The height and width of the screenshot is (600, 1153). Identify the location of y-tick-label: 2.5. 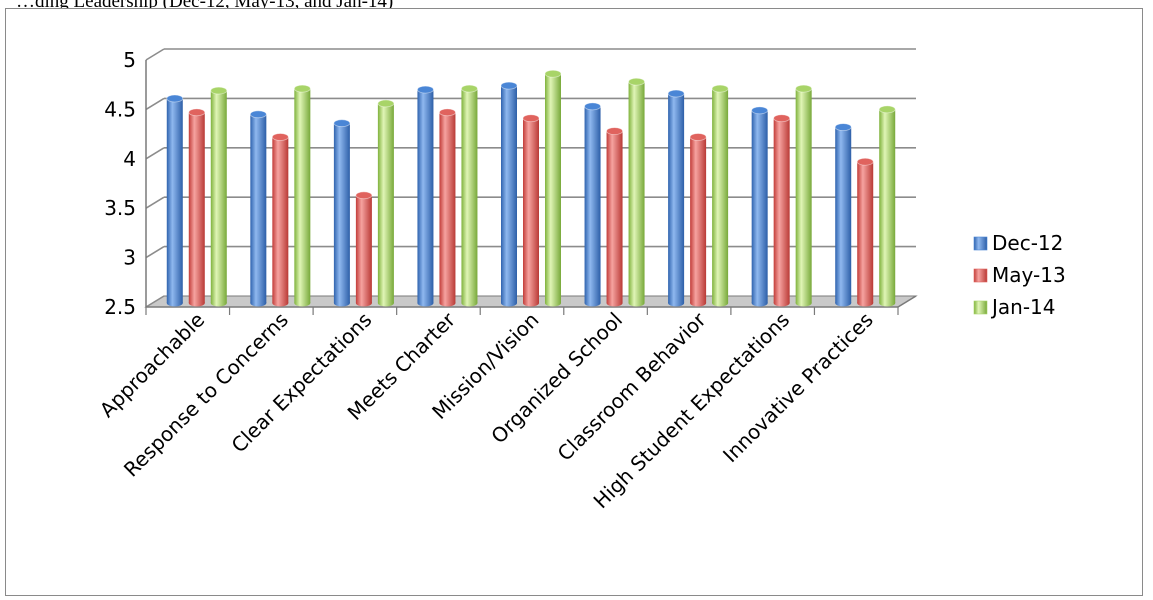
(120, 307).